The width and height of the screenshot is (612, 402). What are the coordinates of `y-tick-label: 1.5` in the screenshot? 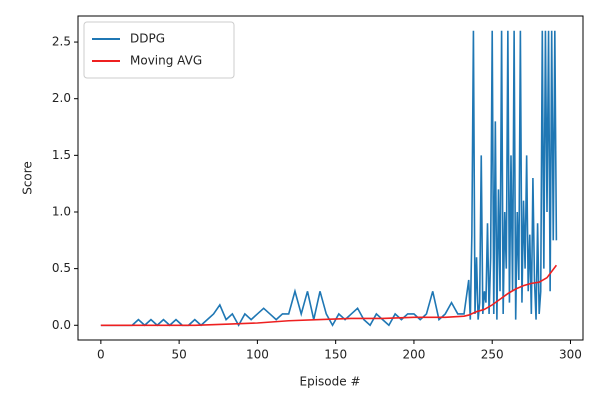 It's located at (61, 155).